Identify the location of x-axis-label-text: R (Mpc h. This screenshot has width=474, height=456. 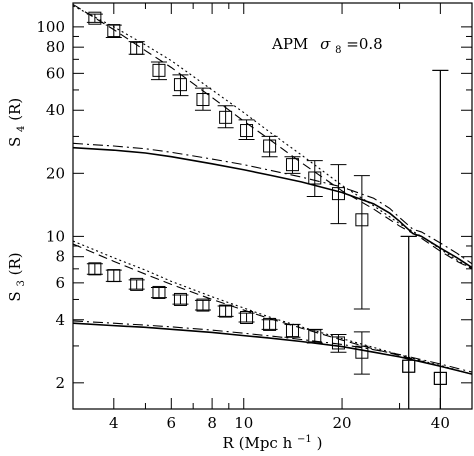
(258, 443).